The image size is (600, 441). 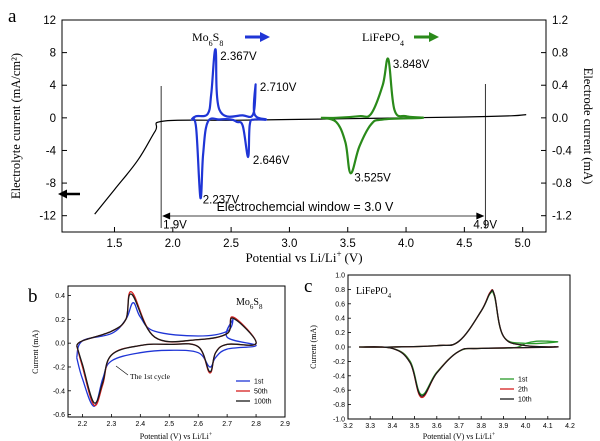 I want to click on xtick-label: 2.9, so click(x=285, y=424).